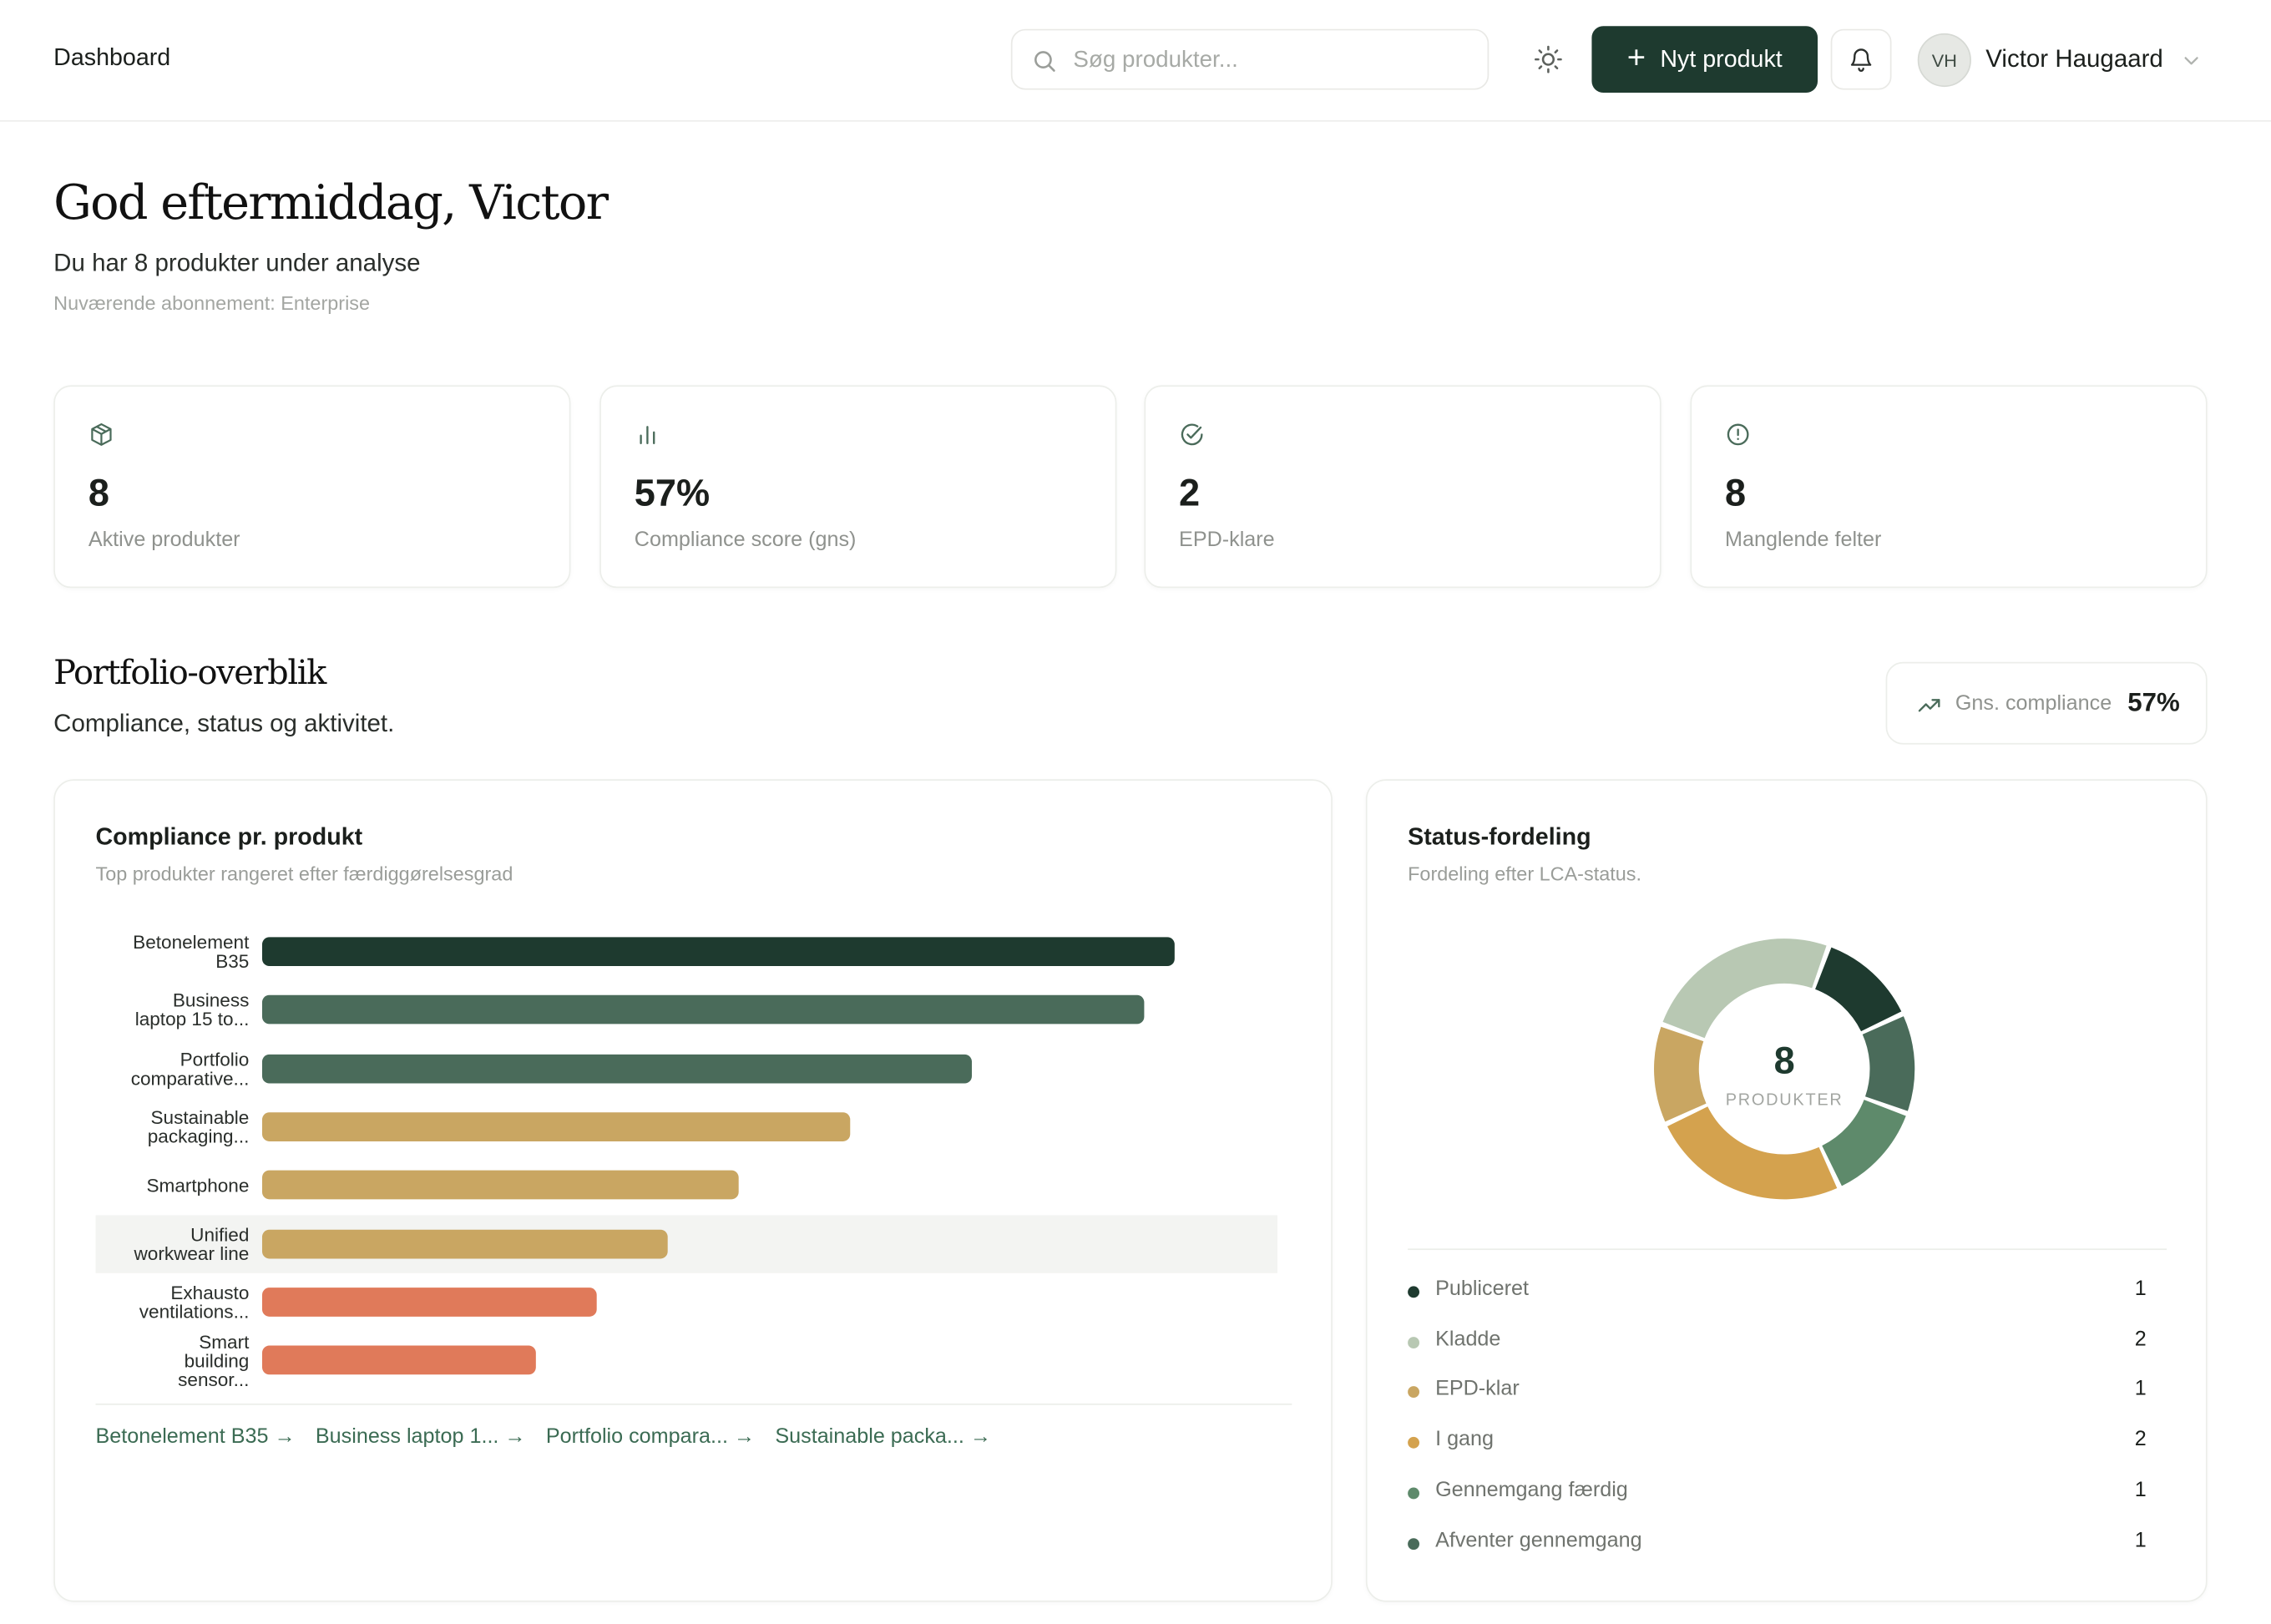  Describe the element at coordinates (220, 1233) in the screenshot. I see `bar-label-line: Unified` at that location.